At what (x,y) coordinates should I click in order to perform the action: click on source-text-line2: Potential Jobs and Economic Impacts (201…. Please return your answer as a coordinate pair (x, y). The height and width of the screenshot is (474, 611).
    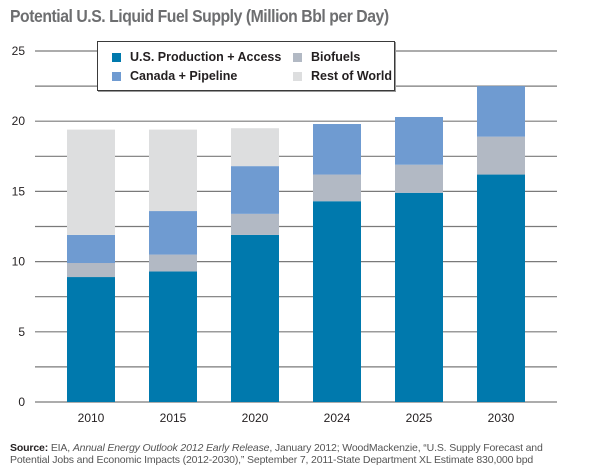
    Looking at the image, I should click on (272, 460).